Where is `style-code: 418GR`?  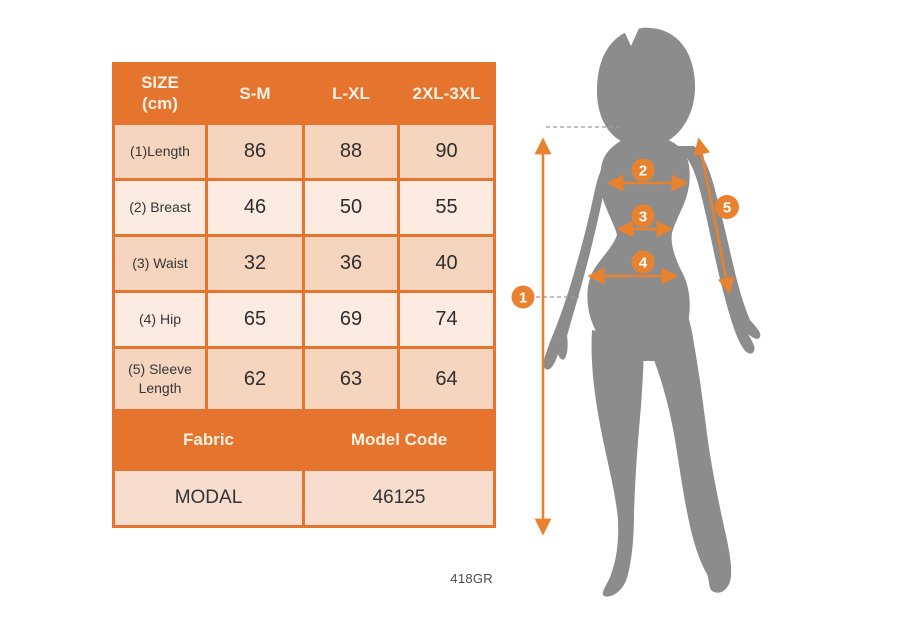
style-code: 418GR is located at coordinates (471, 578).